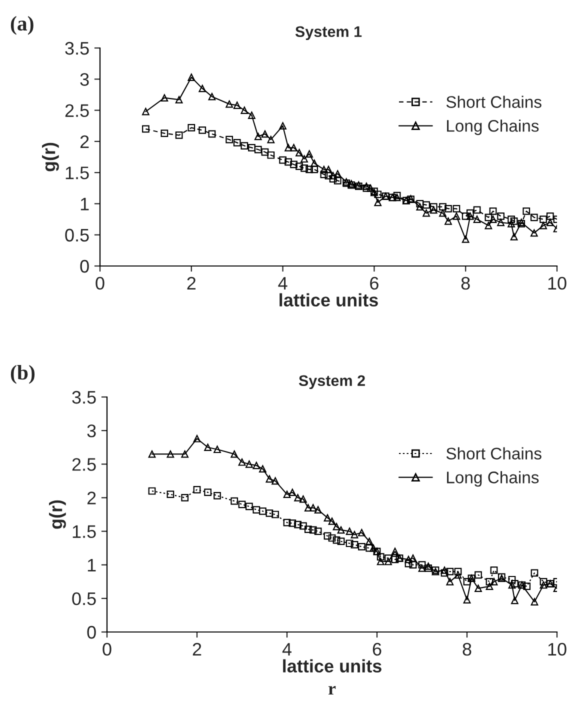 Image resolution: width=581 pixels, height=715 pixels. Describe the element at coordinates (50, 157) in the screenshot. I see `y-axis-title: g(r)` at that location.